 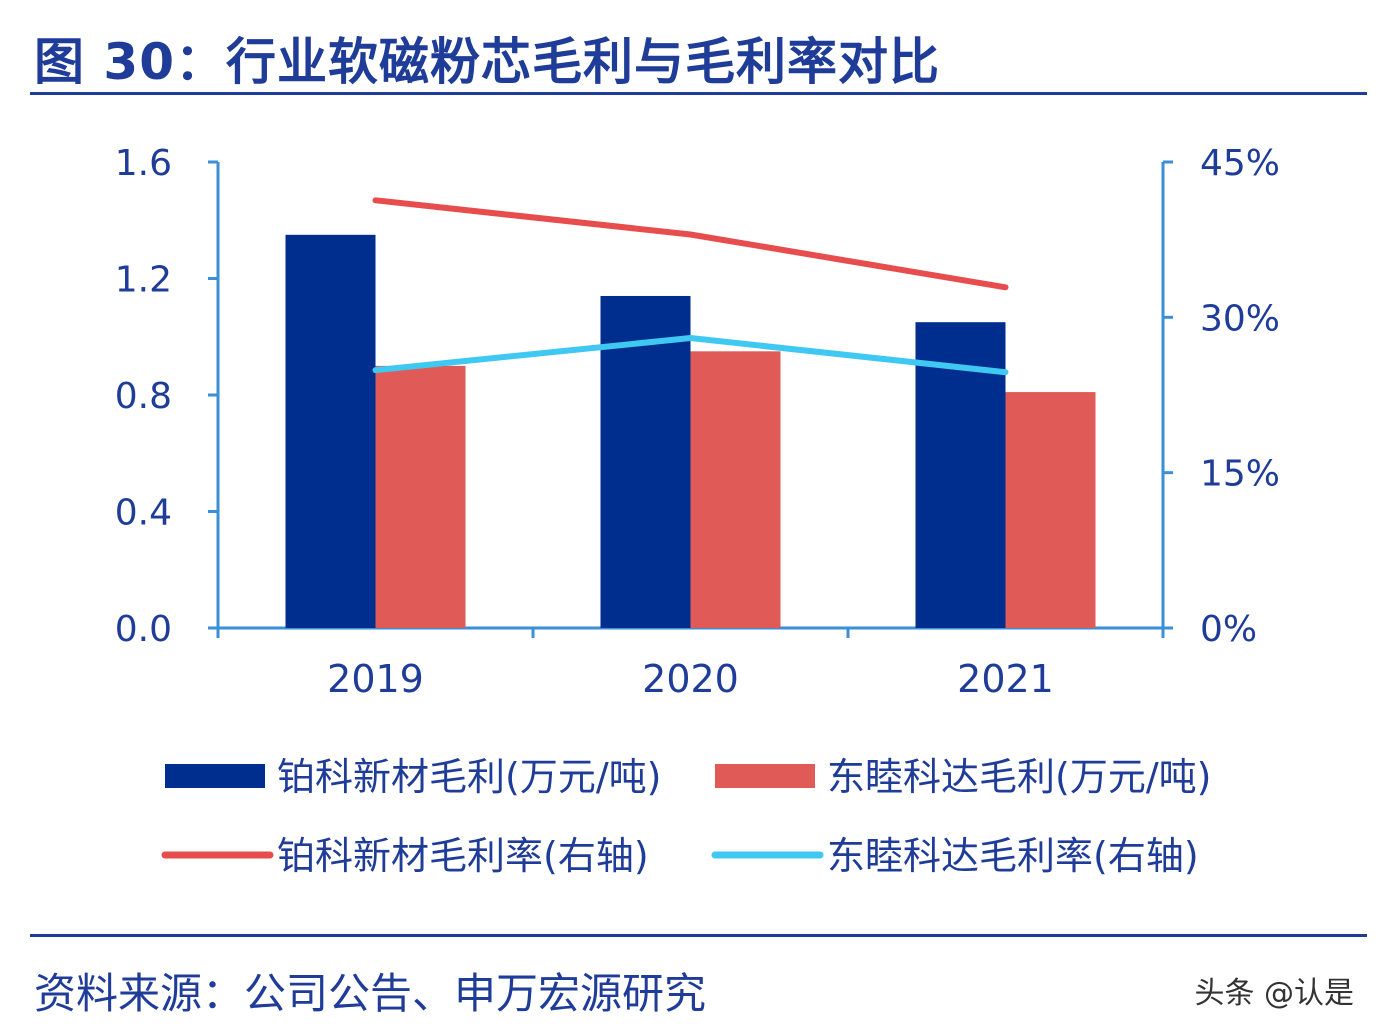 I want to click on right-tick-label: 30%, so click(x=1240, y=318).